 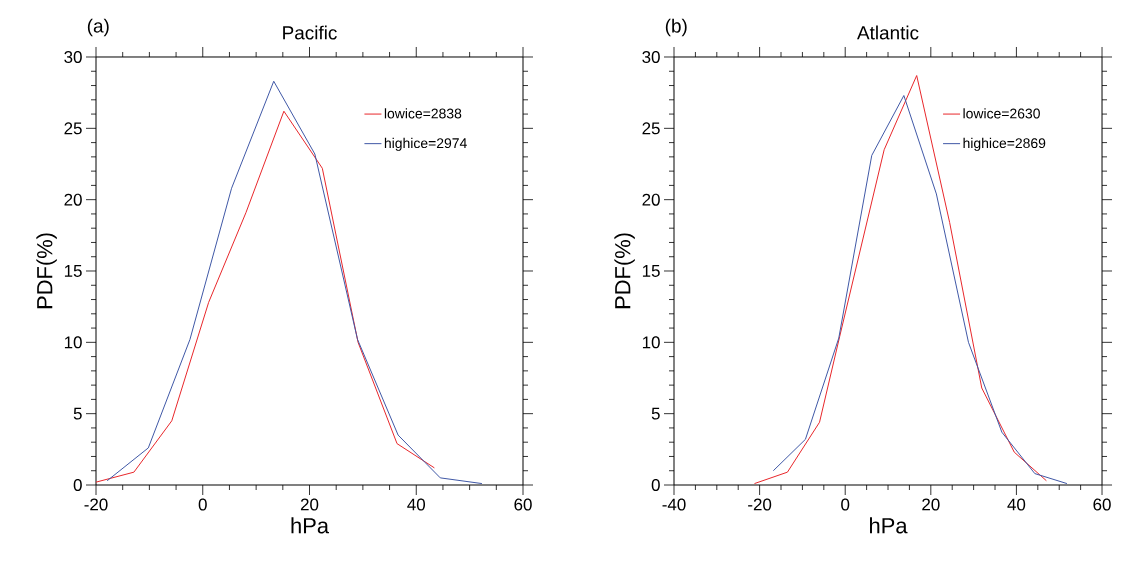 I want to click on legend-label: highice=2869, so click(x=1004, y=144).